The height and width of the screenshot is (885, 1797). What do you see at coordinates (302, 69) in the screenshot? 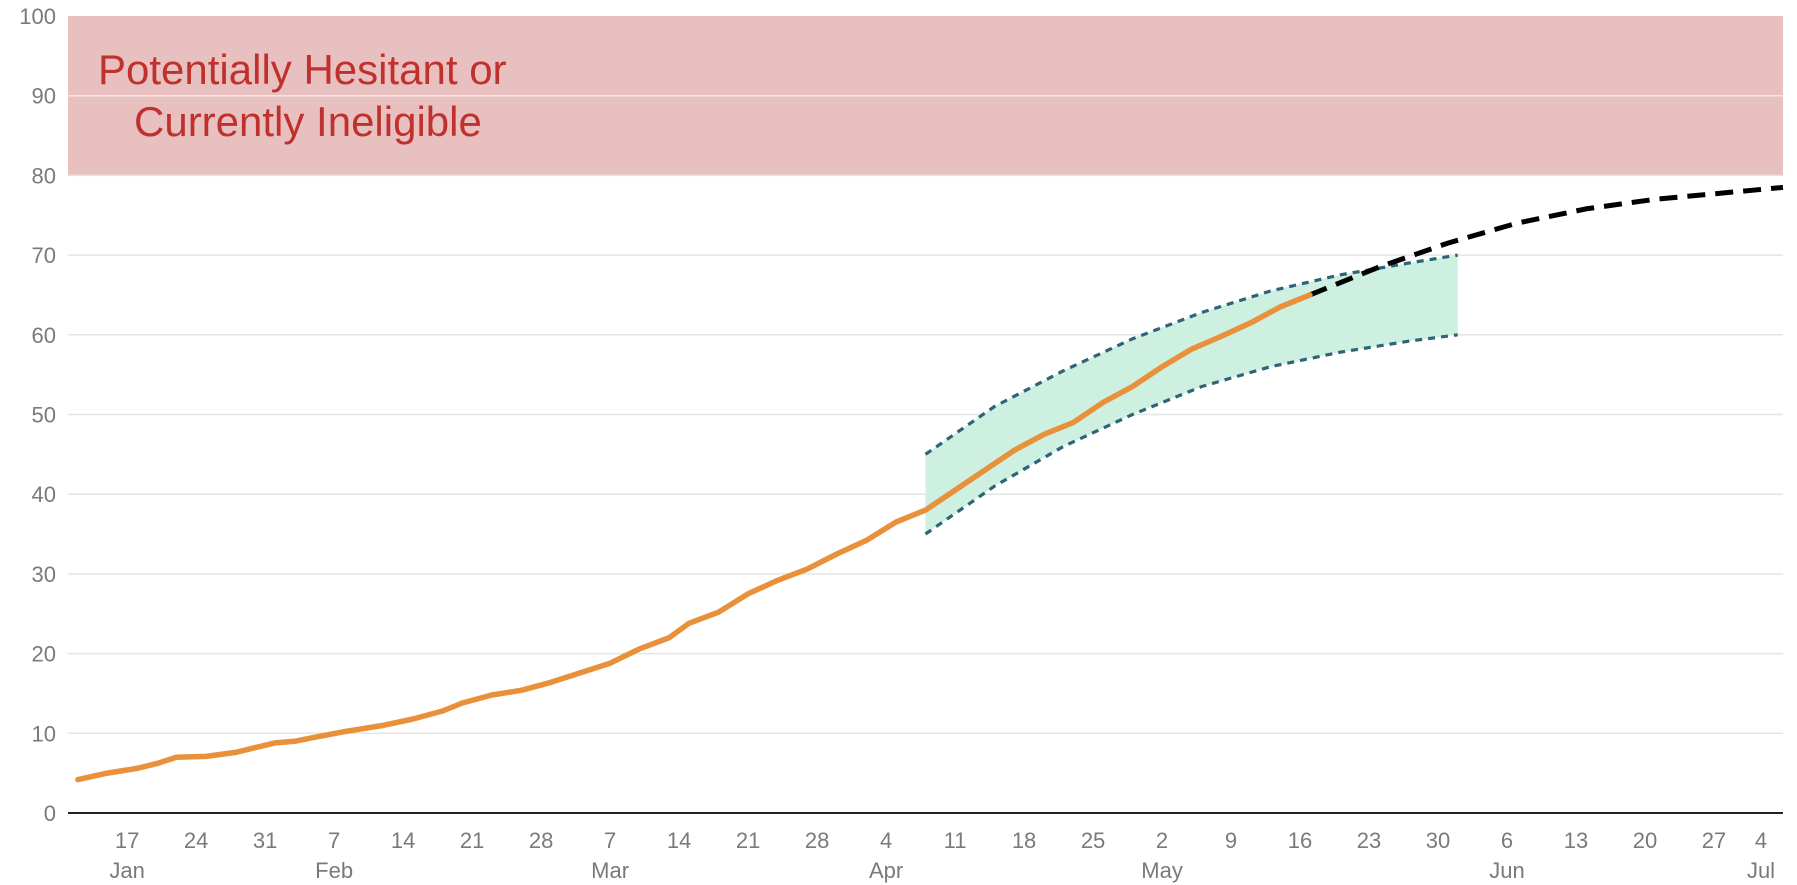
I see `zone-label-line: Potentially Hesitant or` at bounding box center [302, 69].